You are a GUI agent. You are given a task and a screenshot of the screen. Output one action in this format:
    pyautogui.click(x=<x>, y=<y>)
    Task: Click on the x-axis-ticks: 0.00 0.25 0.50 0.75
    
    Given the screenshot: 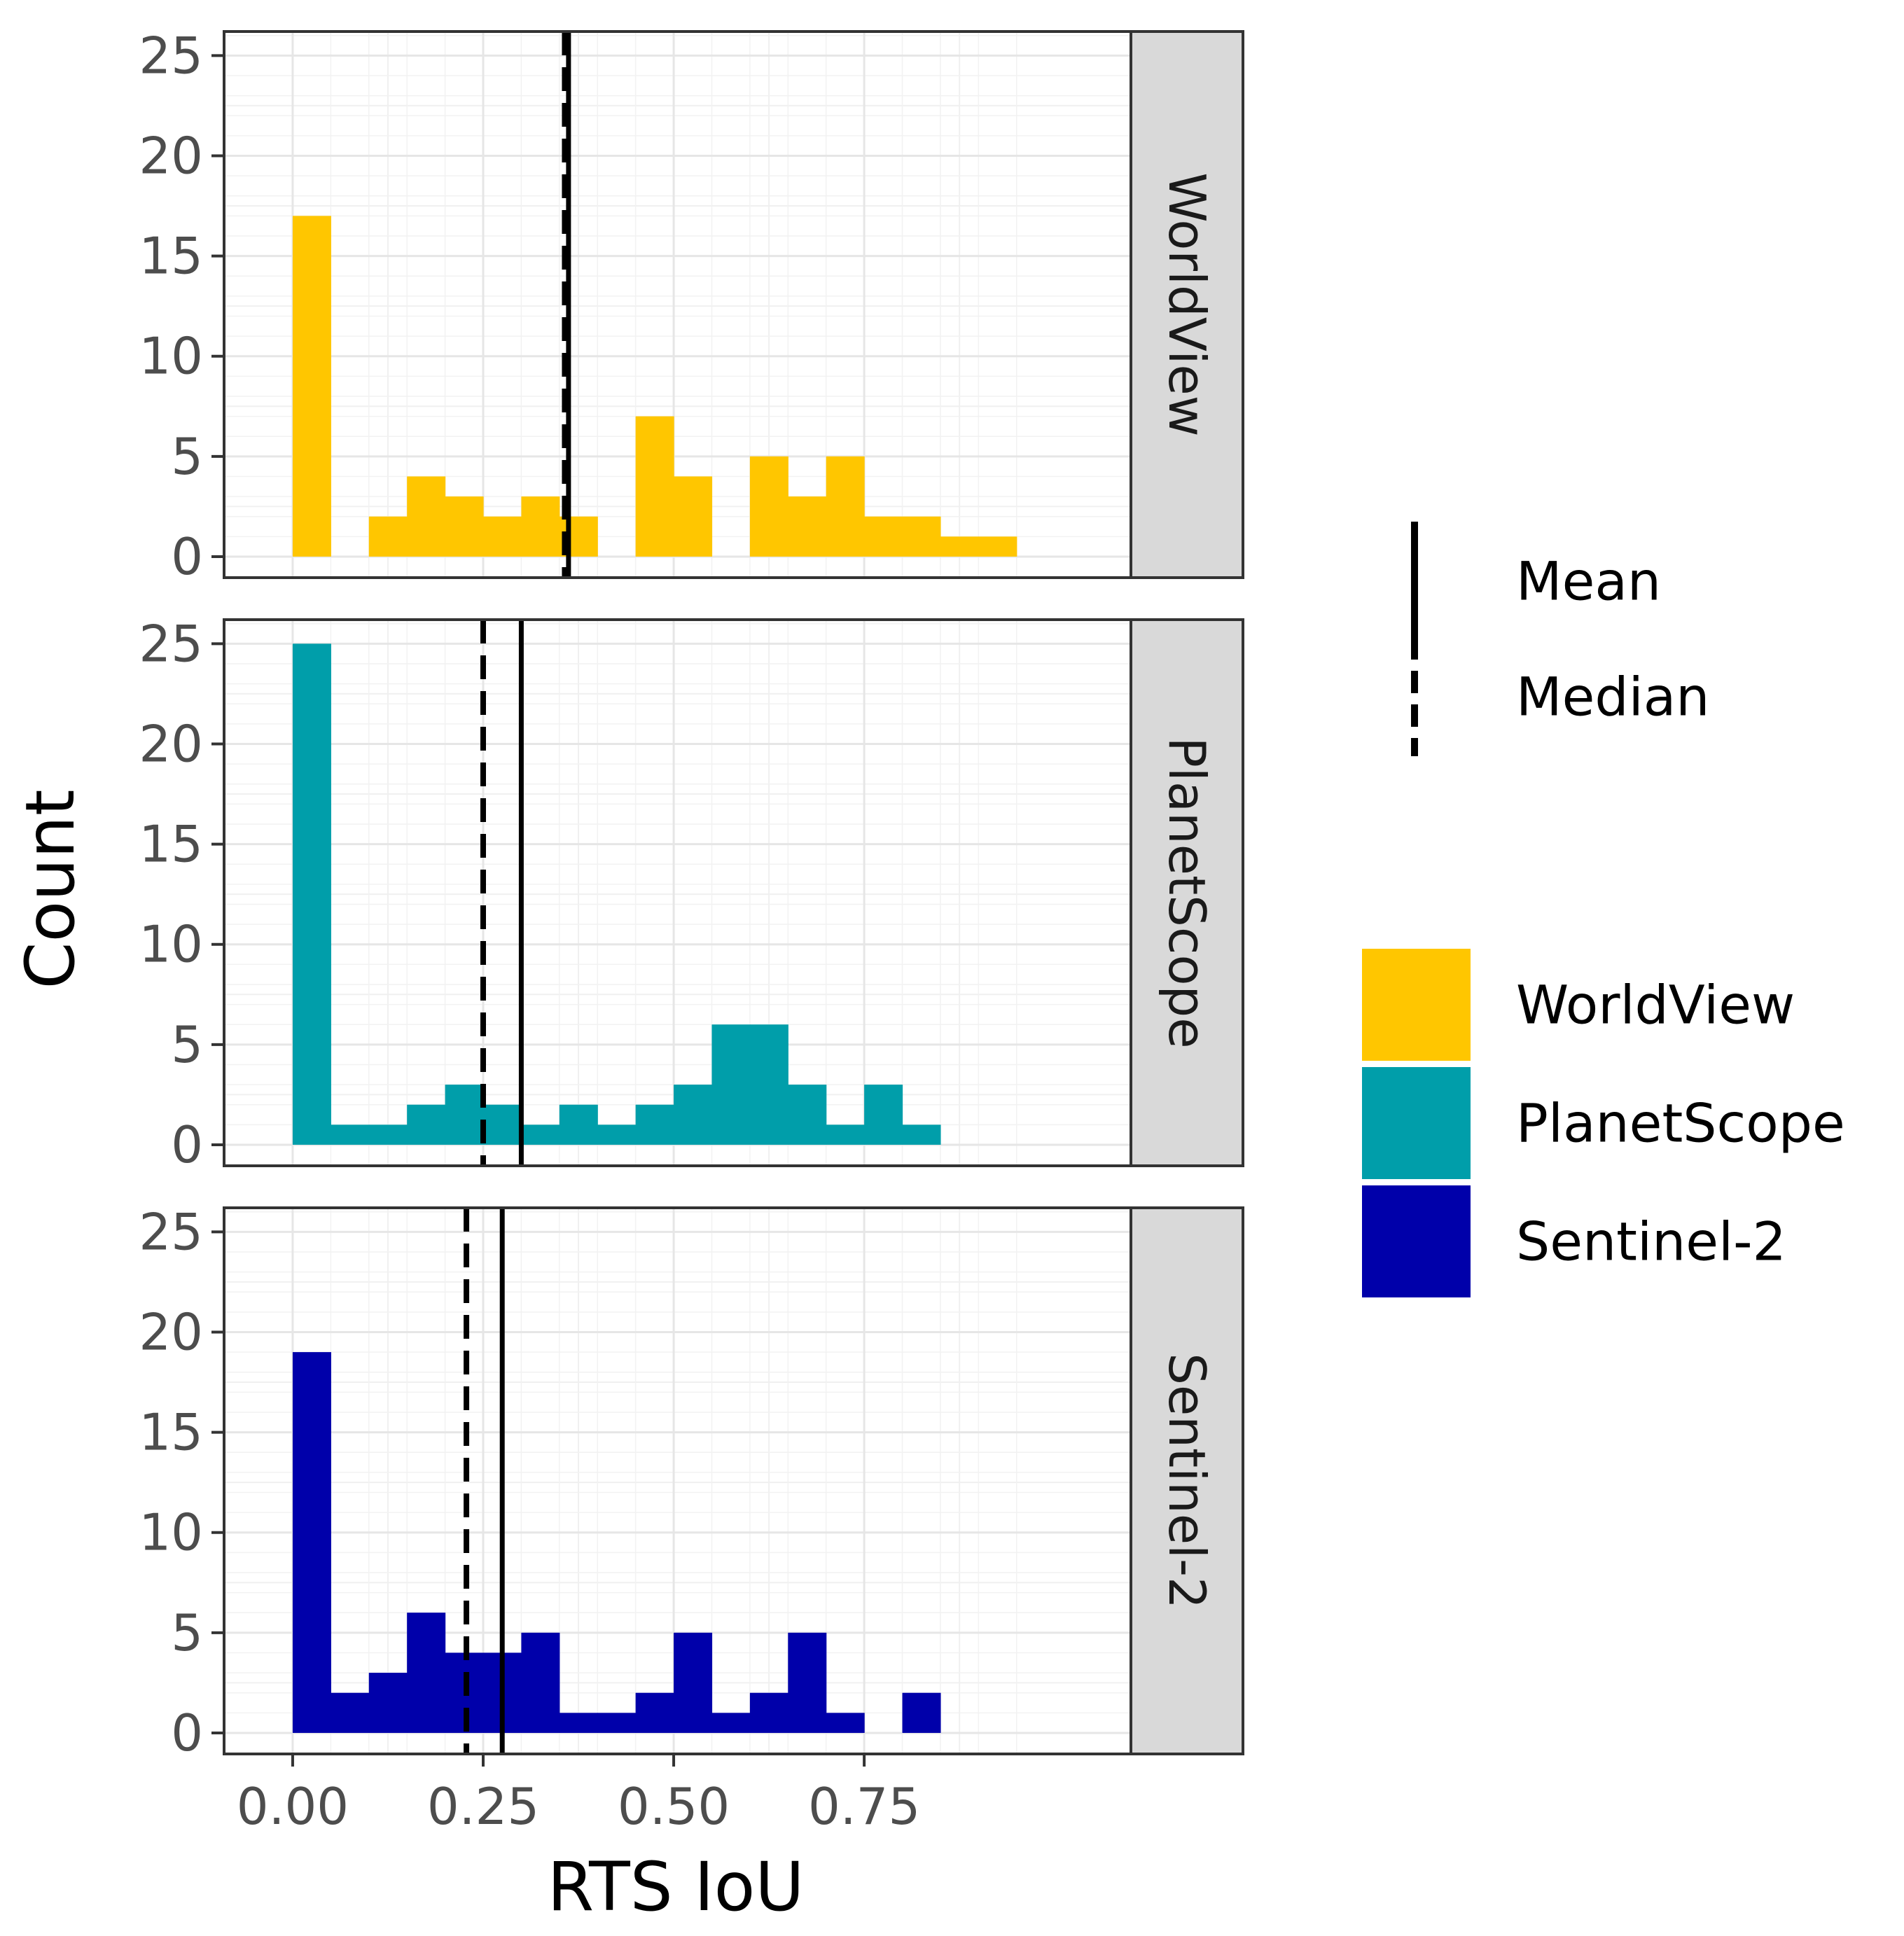 What is the action you would take?
    pyautogui.click(x=578, y=1795)
    